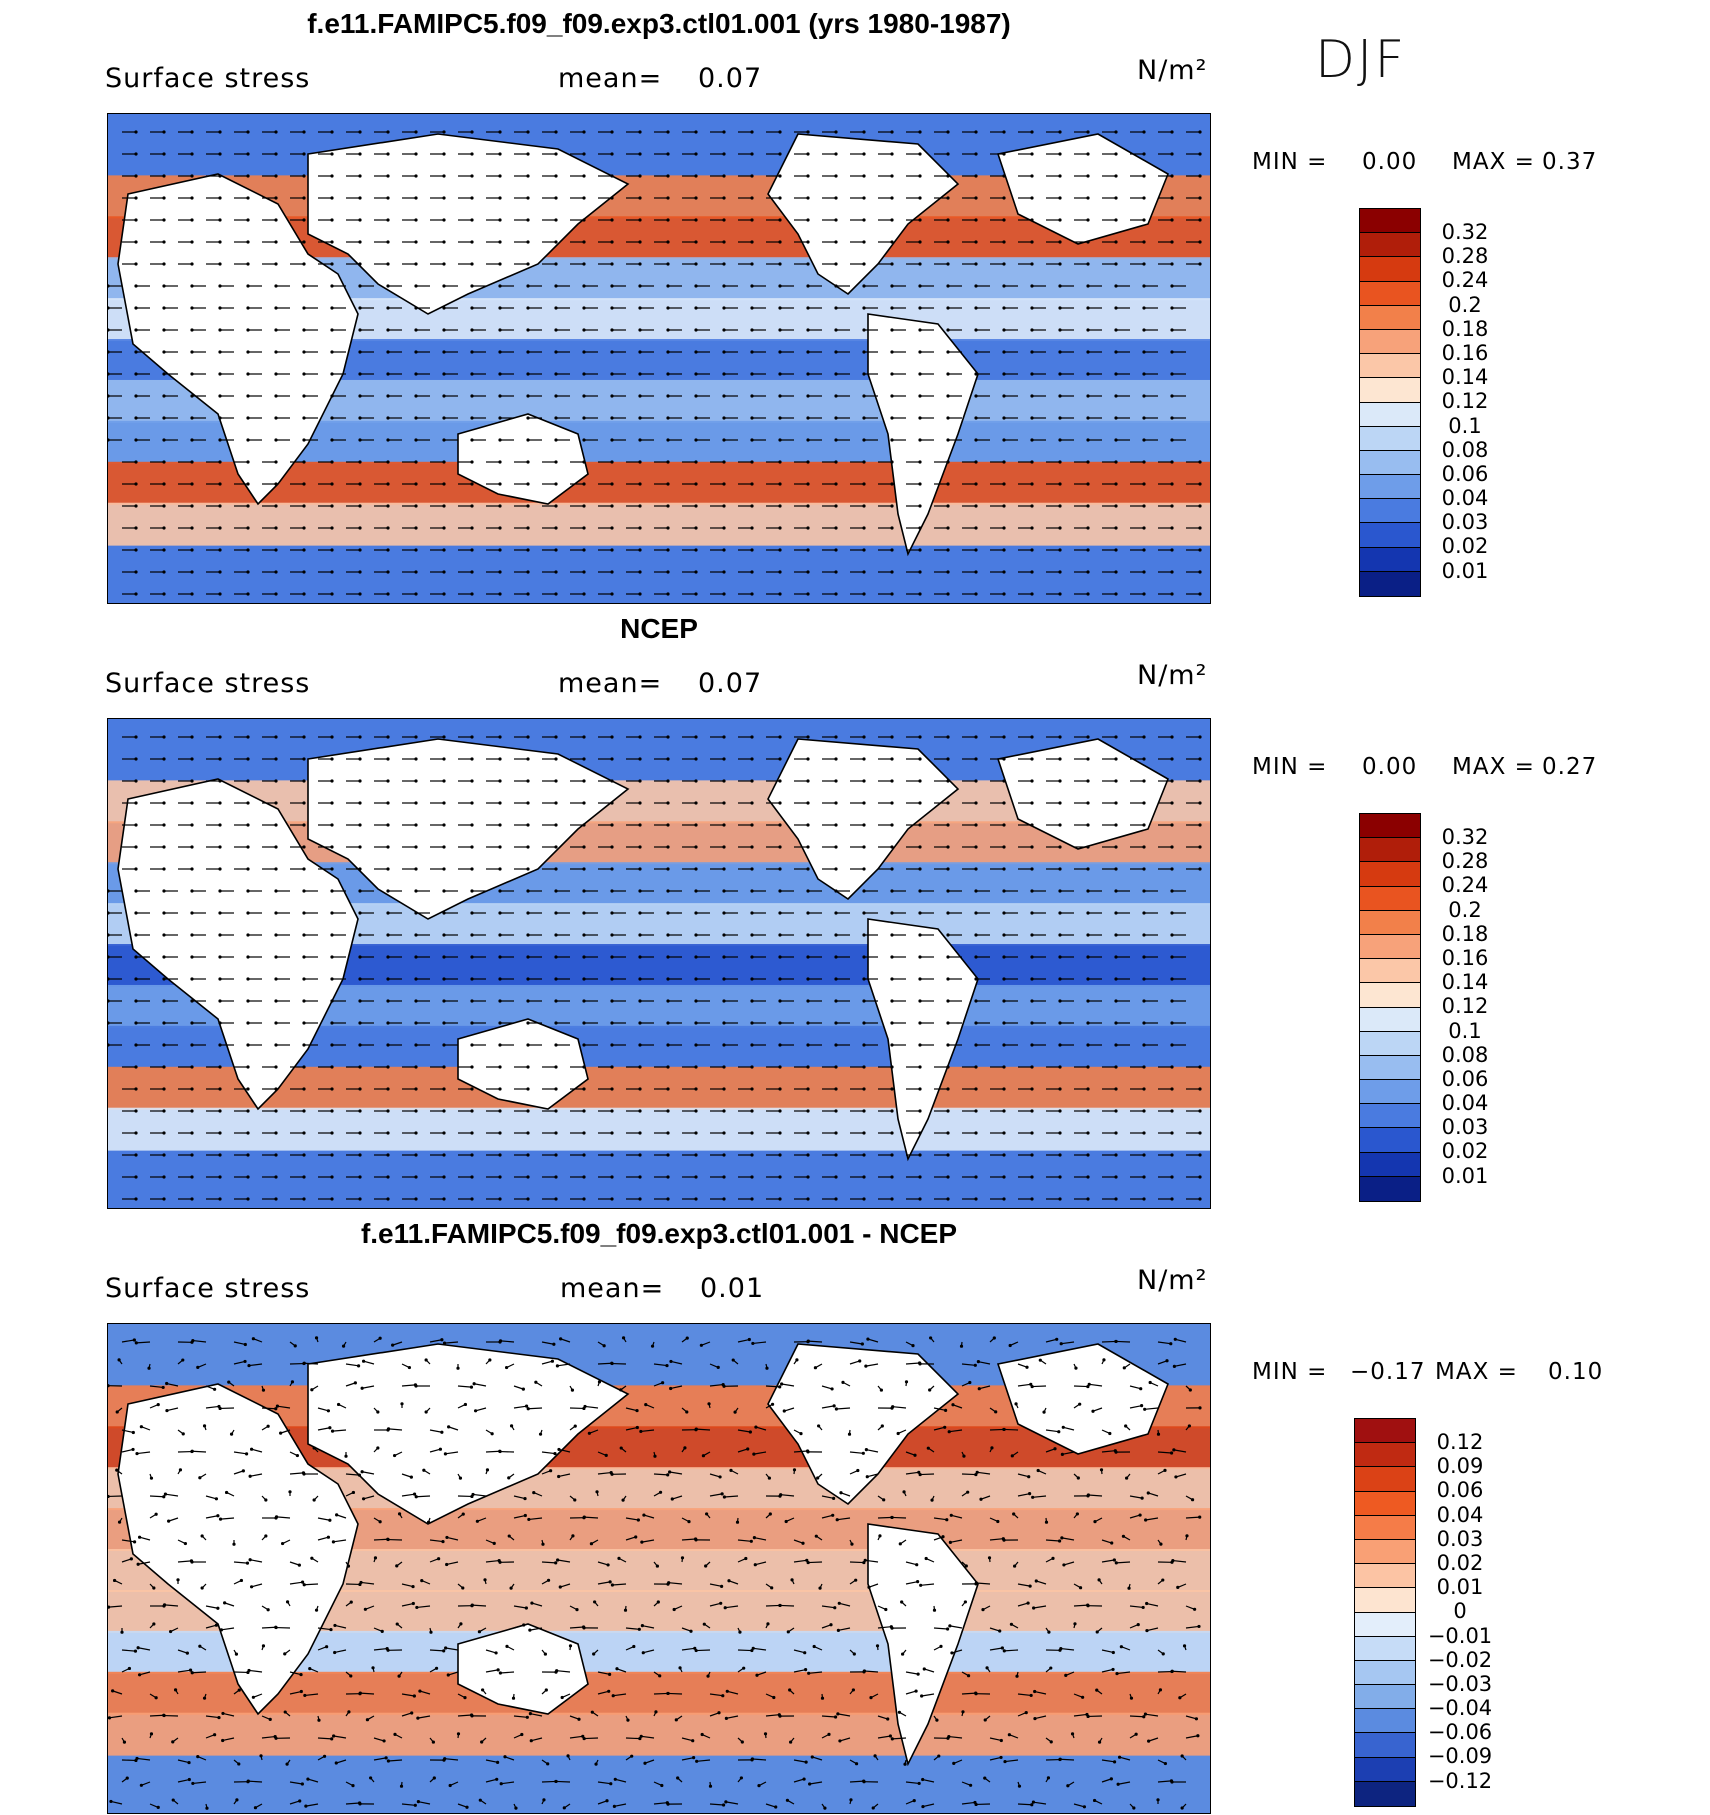 The image size is (1710, 1815). What do you see at coordinates (1390, 162) in the screenshot?
I see `min-value: 0.00` at bounding box center [1390, 162].